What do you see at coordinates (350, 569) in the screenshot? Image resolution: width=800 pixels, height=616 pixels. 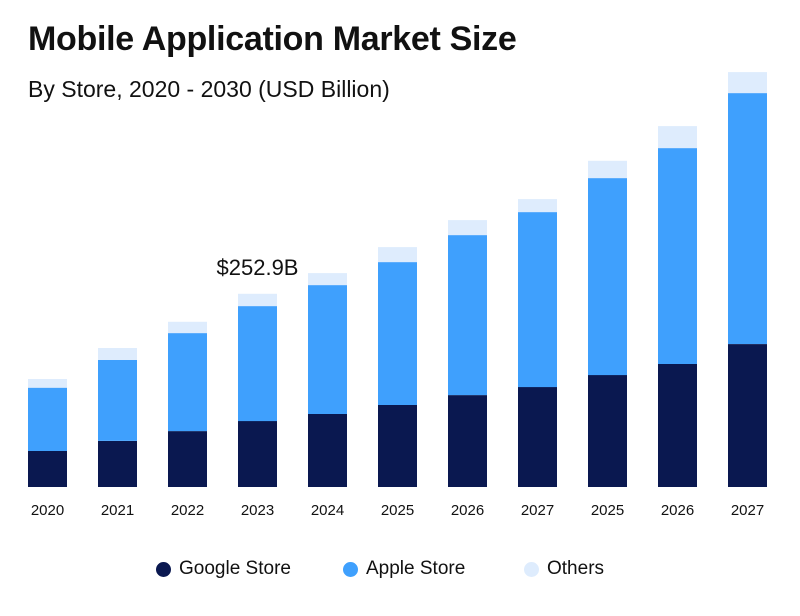 I see `legend-swatch-apple` at bounding box center [350, 569].